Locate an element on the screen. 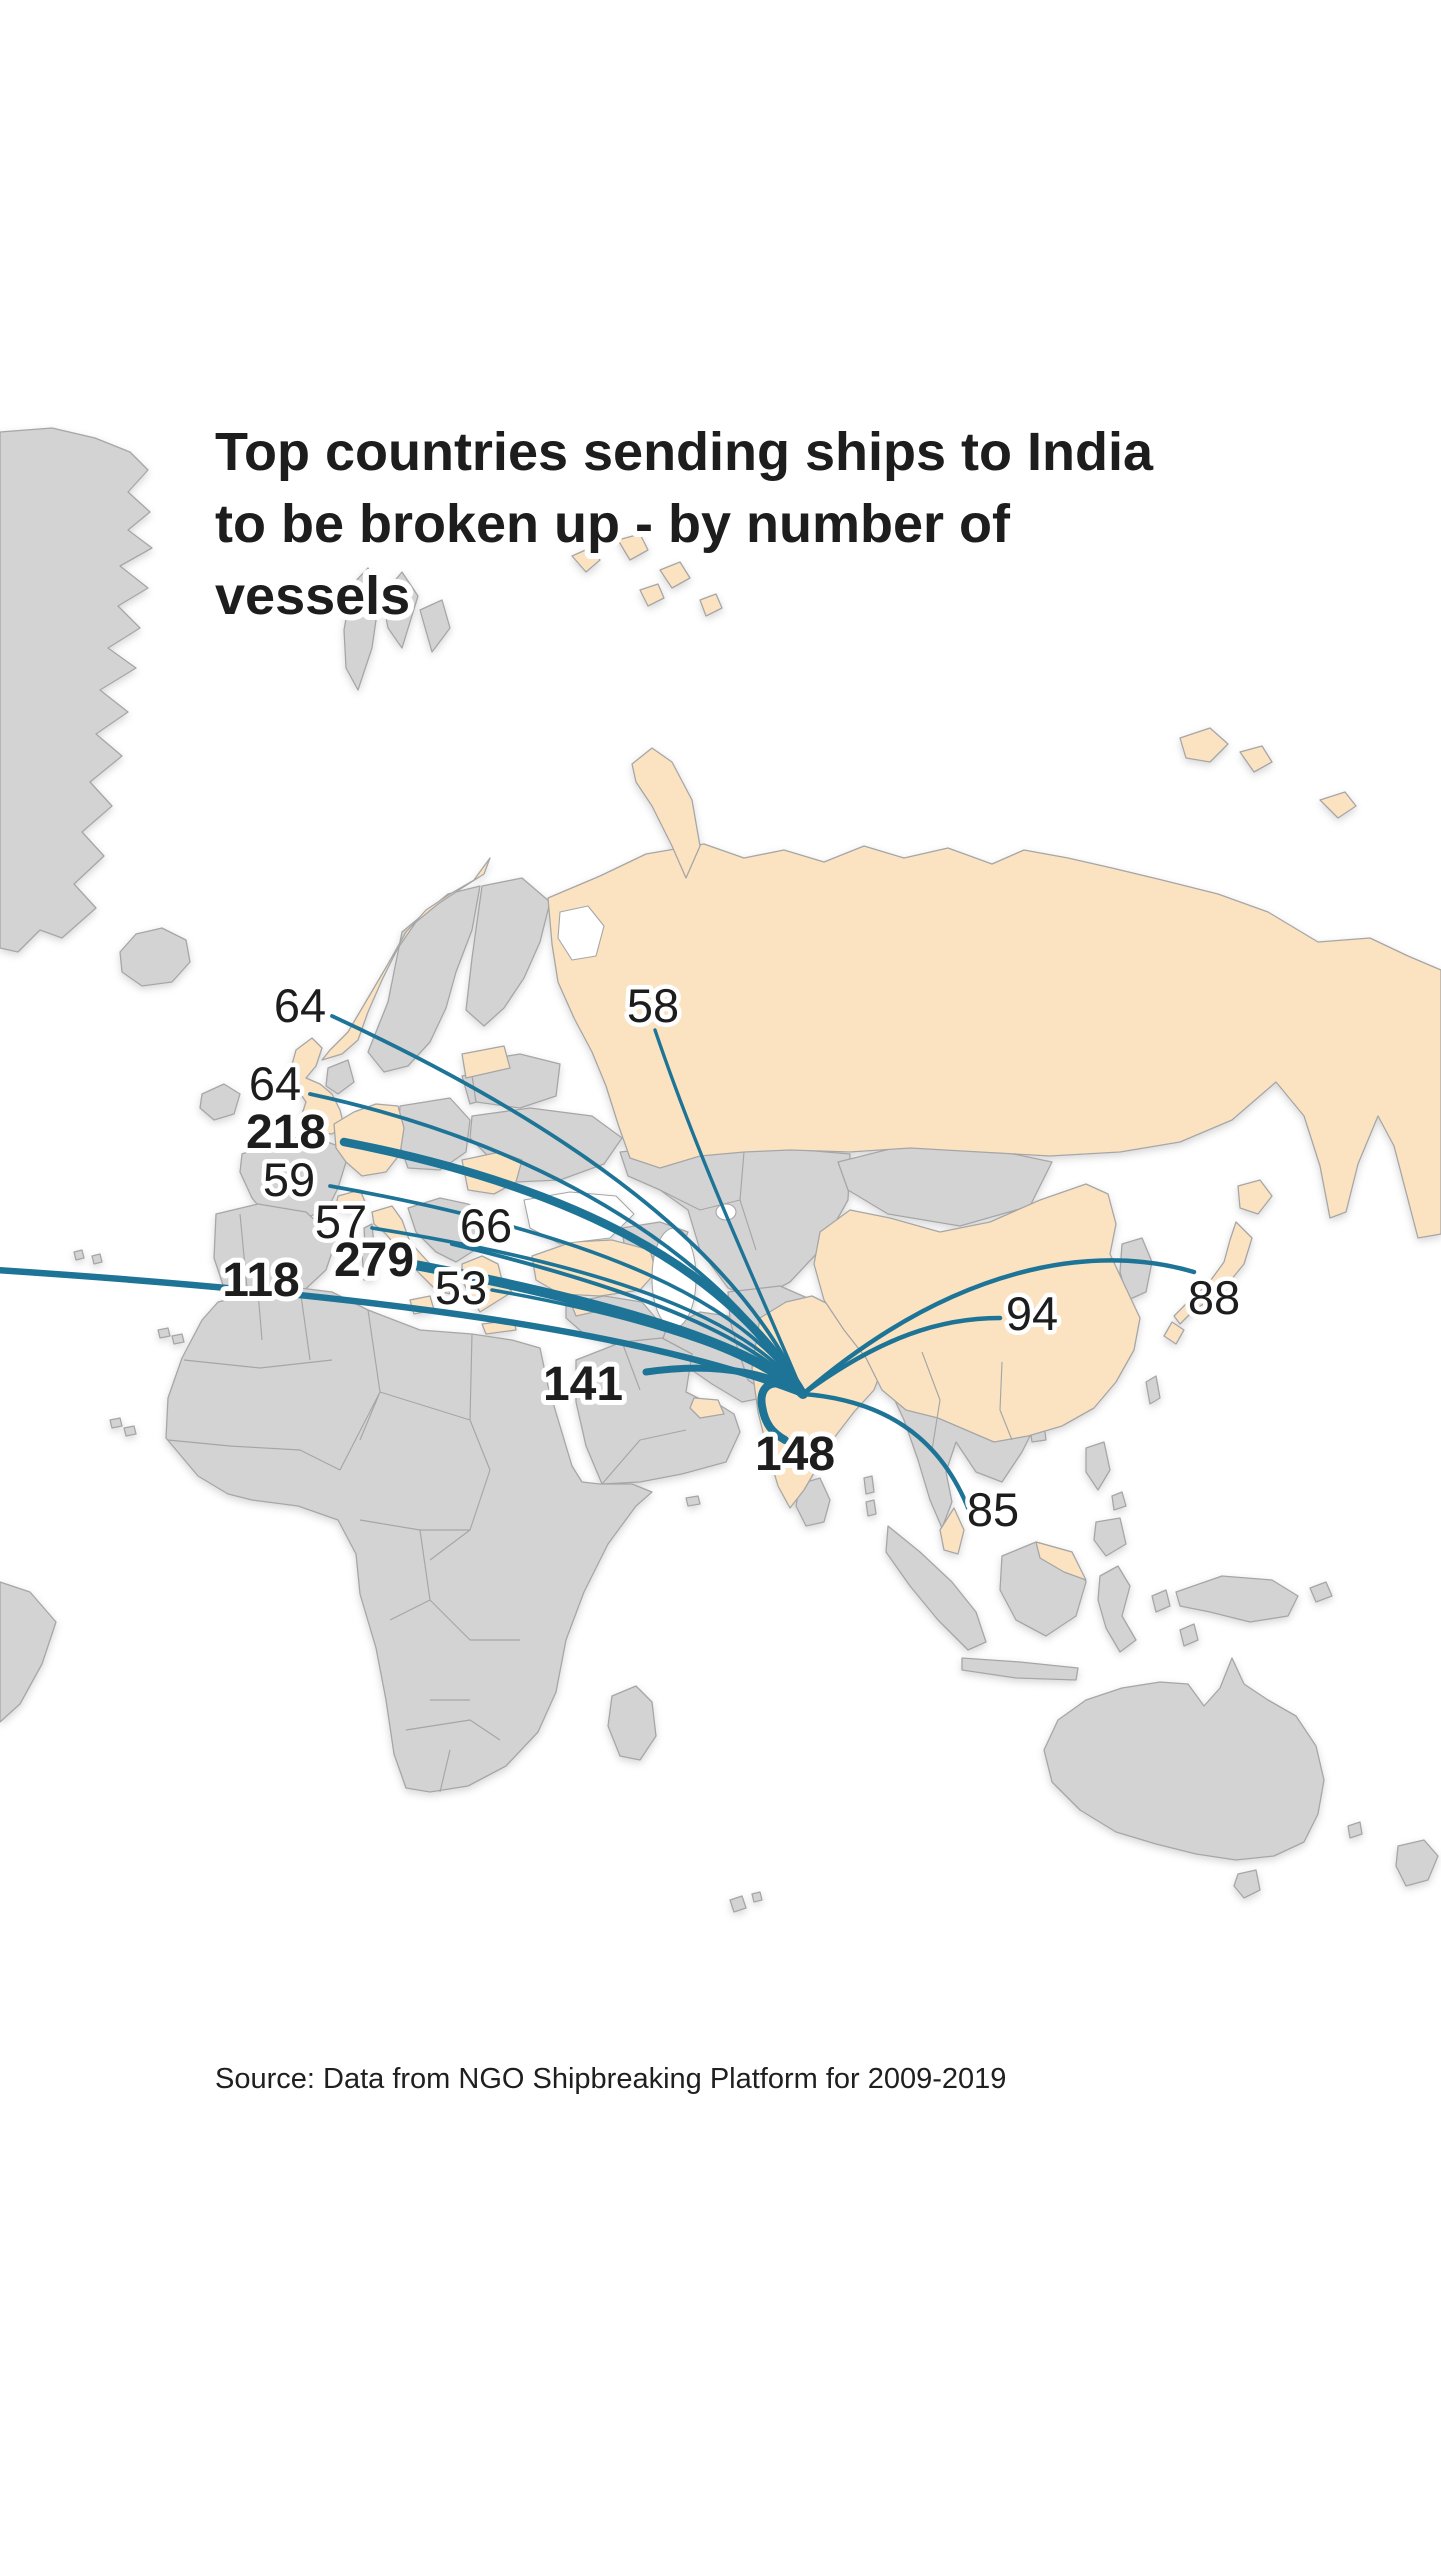 This screenshot has height=2561, width=1441. land-franz-josef is located at coordinates (647, 575).